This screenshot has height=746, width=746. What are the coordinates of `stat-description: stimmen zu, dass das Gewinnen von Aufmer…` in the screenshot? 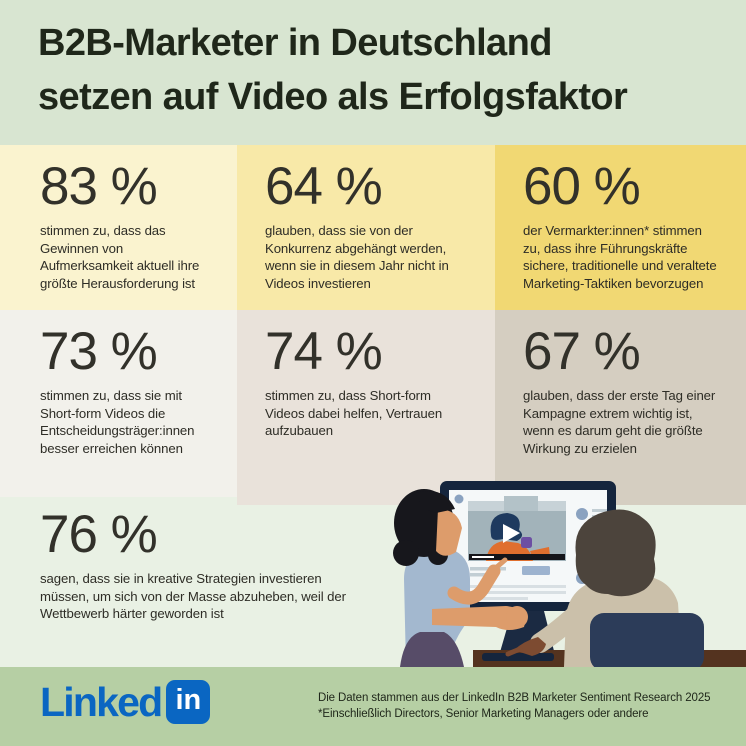 It's located at (120, 257).